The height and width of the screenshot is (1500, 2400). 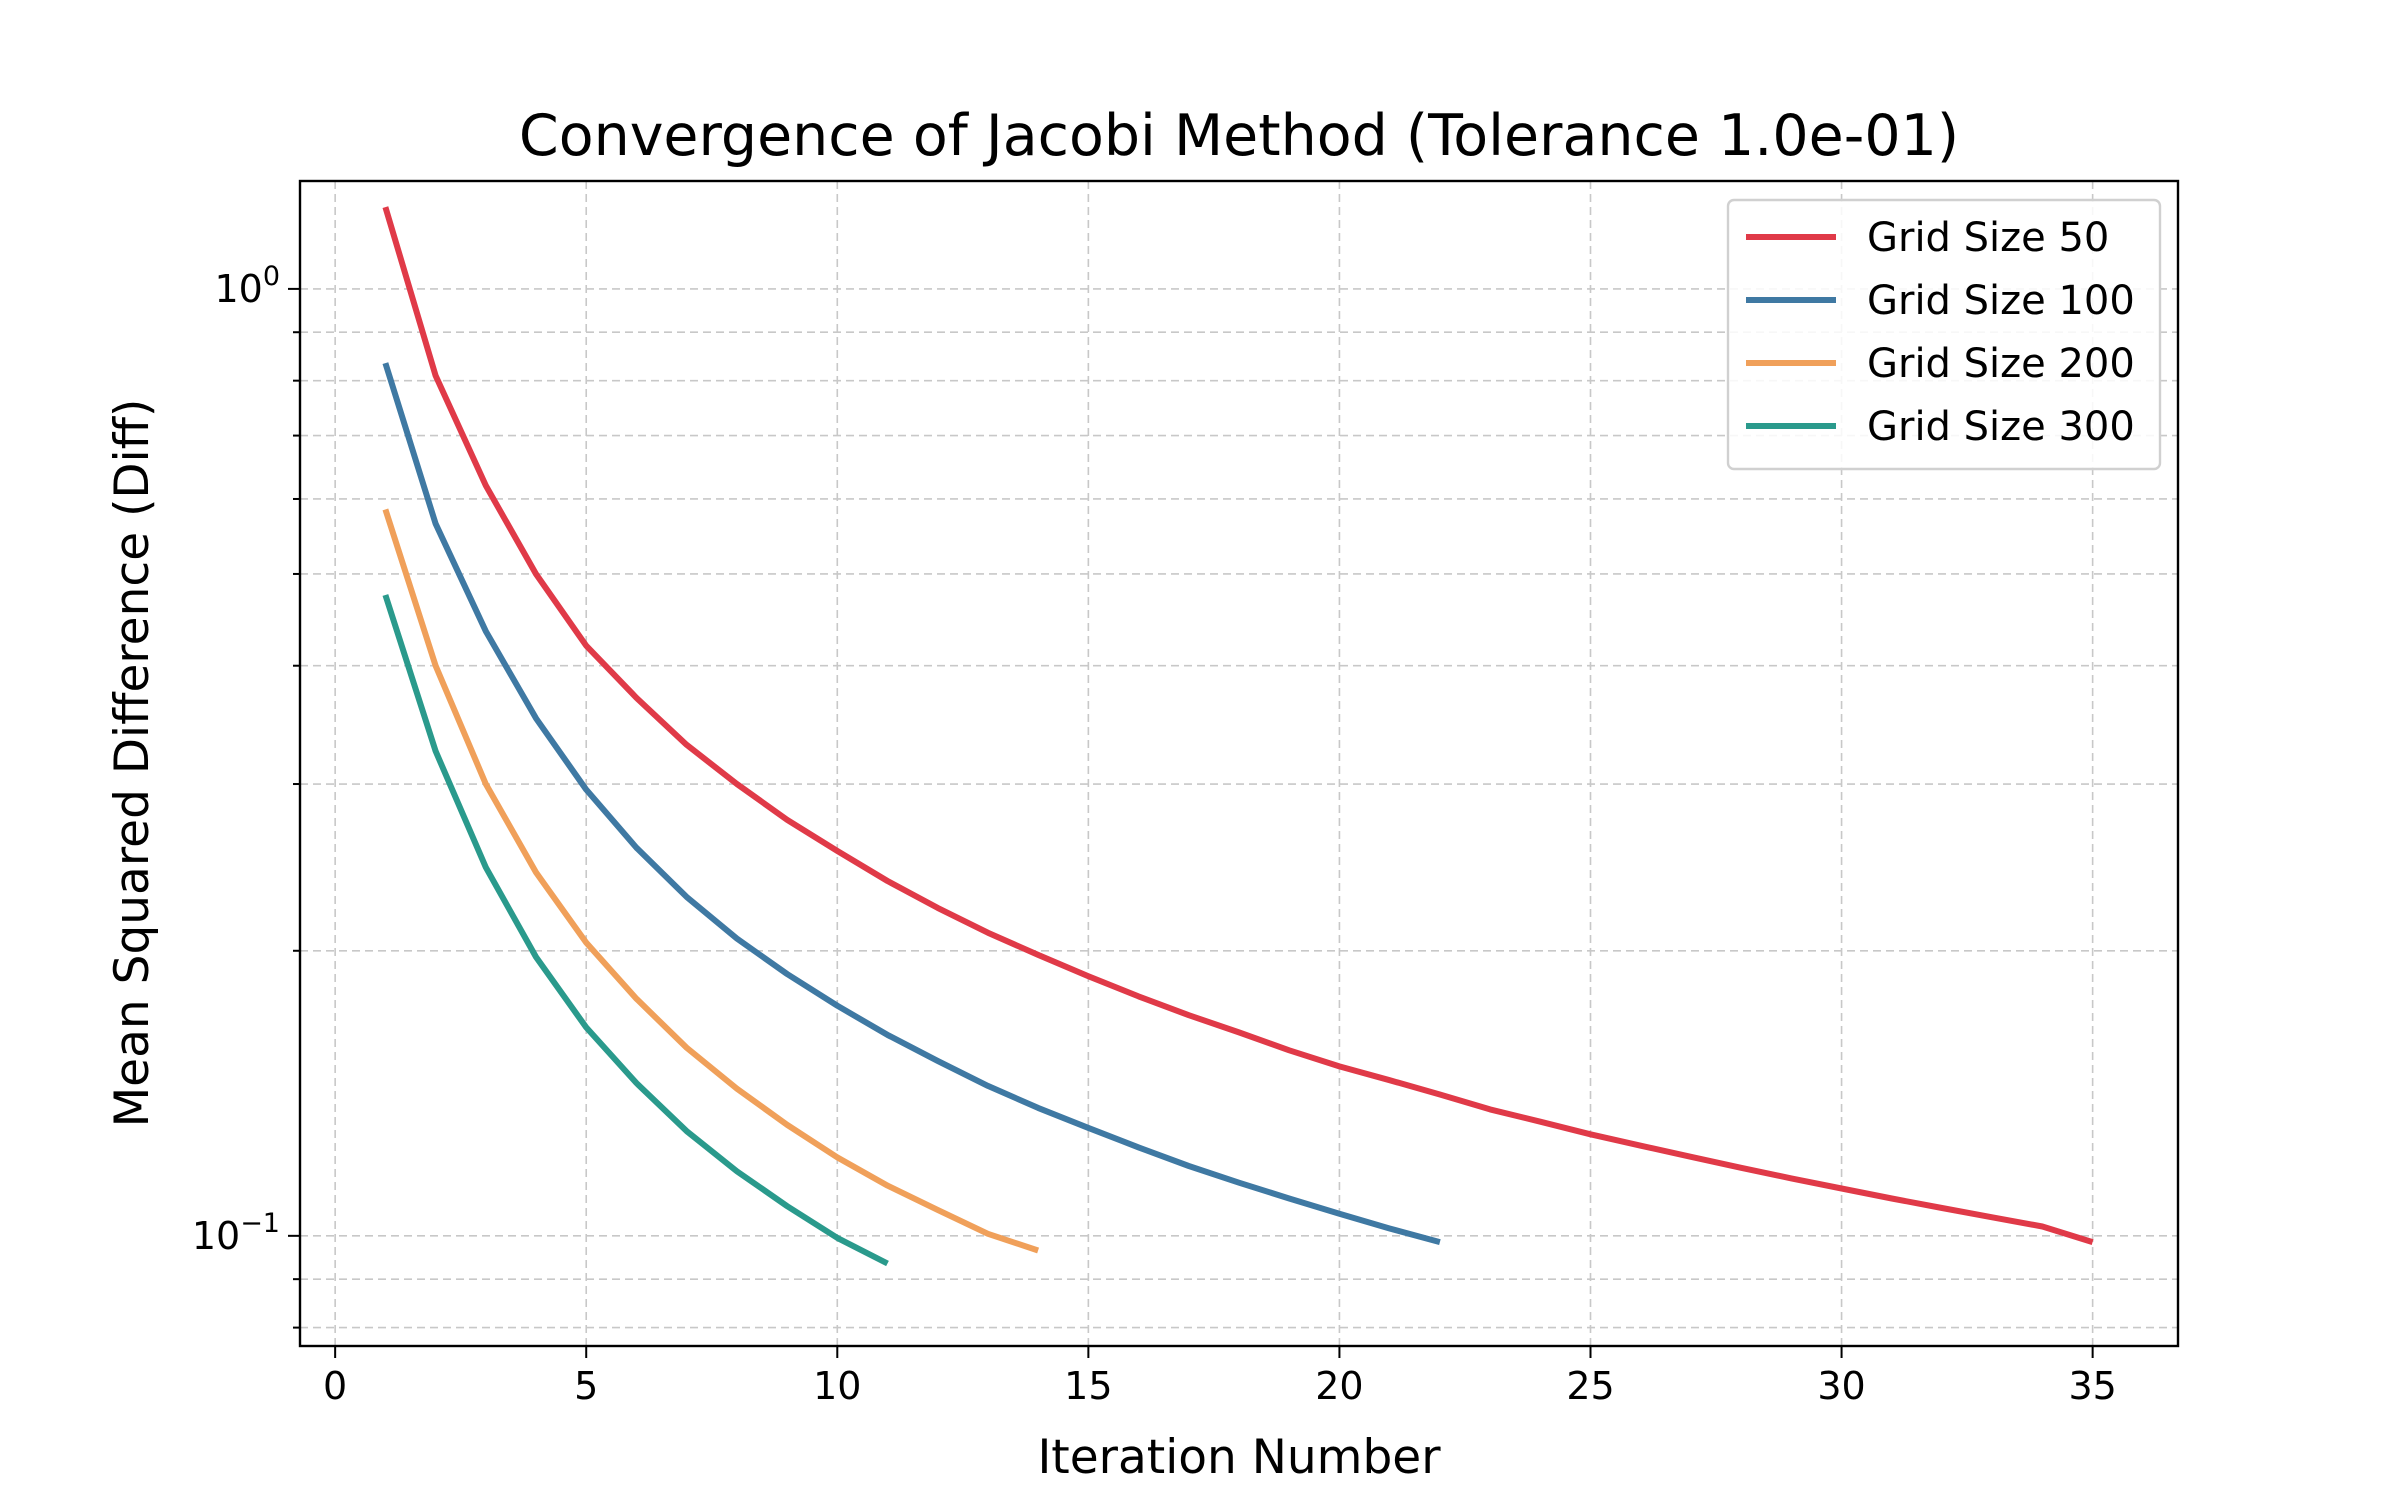 I want to click on x-tick-label: 10, so click(x=837, y=1386).